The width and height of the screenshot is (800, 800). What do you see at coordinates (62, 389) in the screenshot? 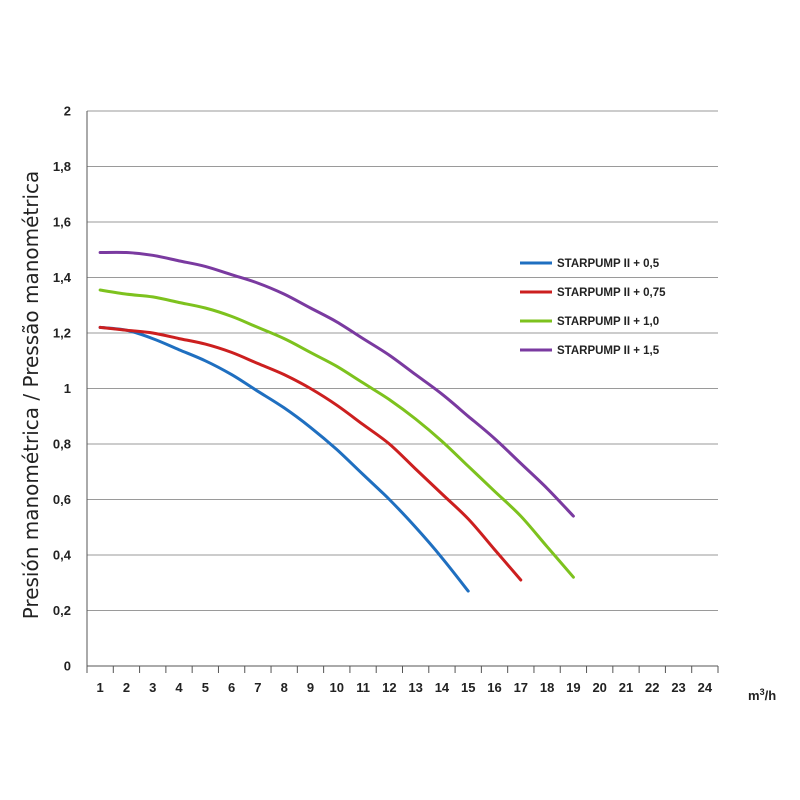
I see `y-tick-labels: 0 0,2 0,4 0,6 0,8 1 1,2 1,4 1,6 1,8 2` at bounding box center [62, 389].